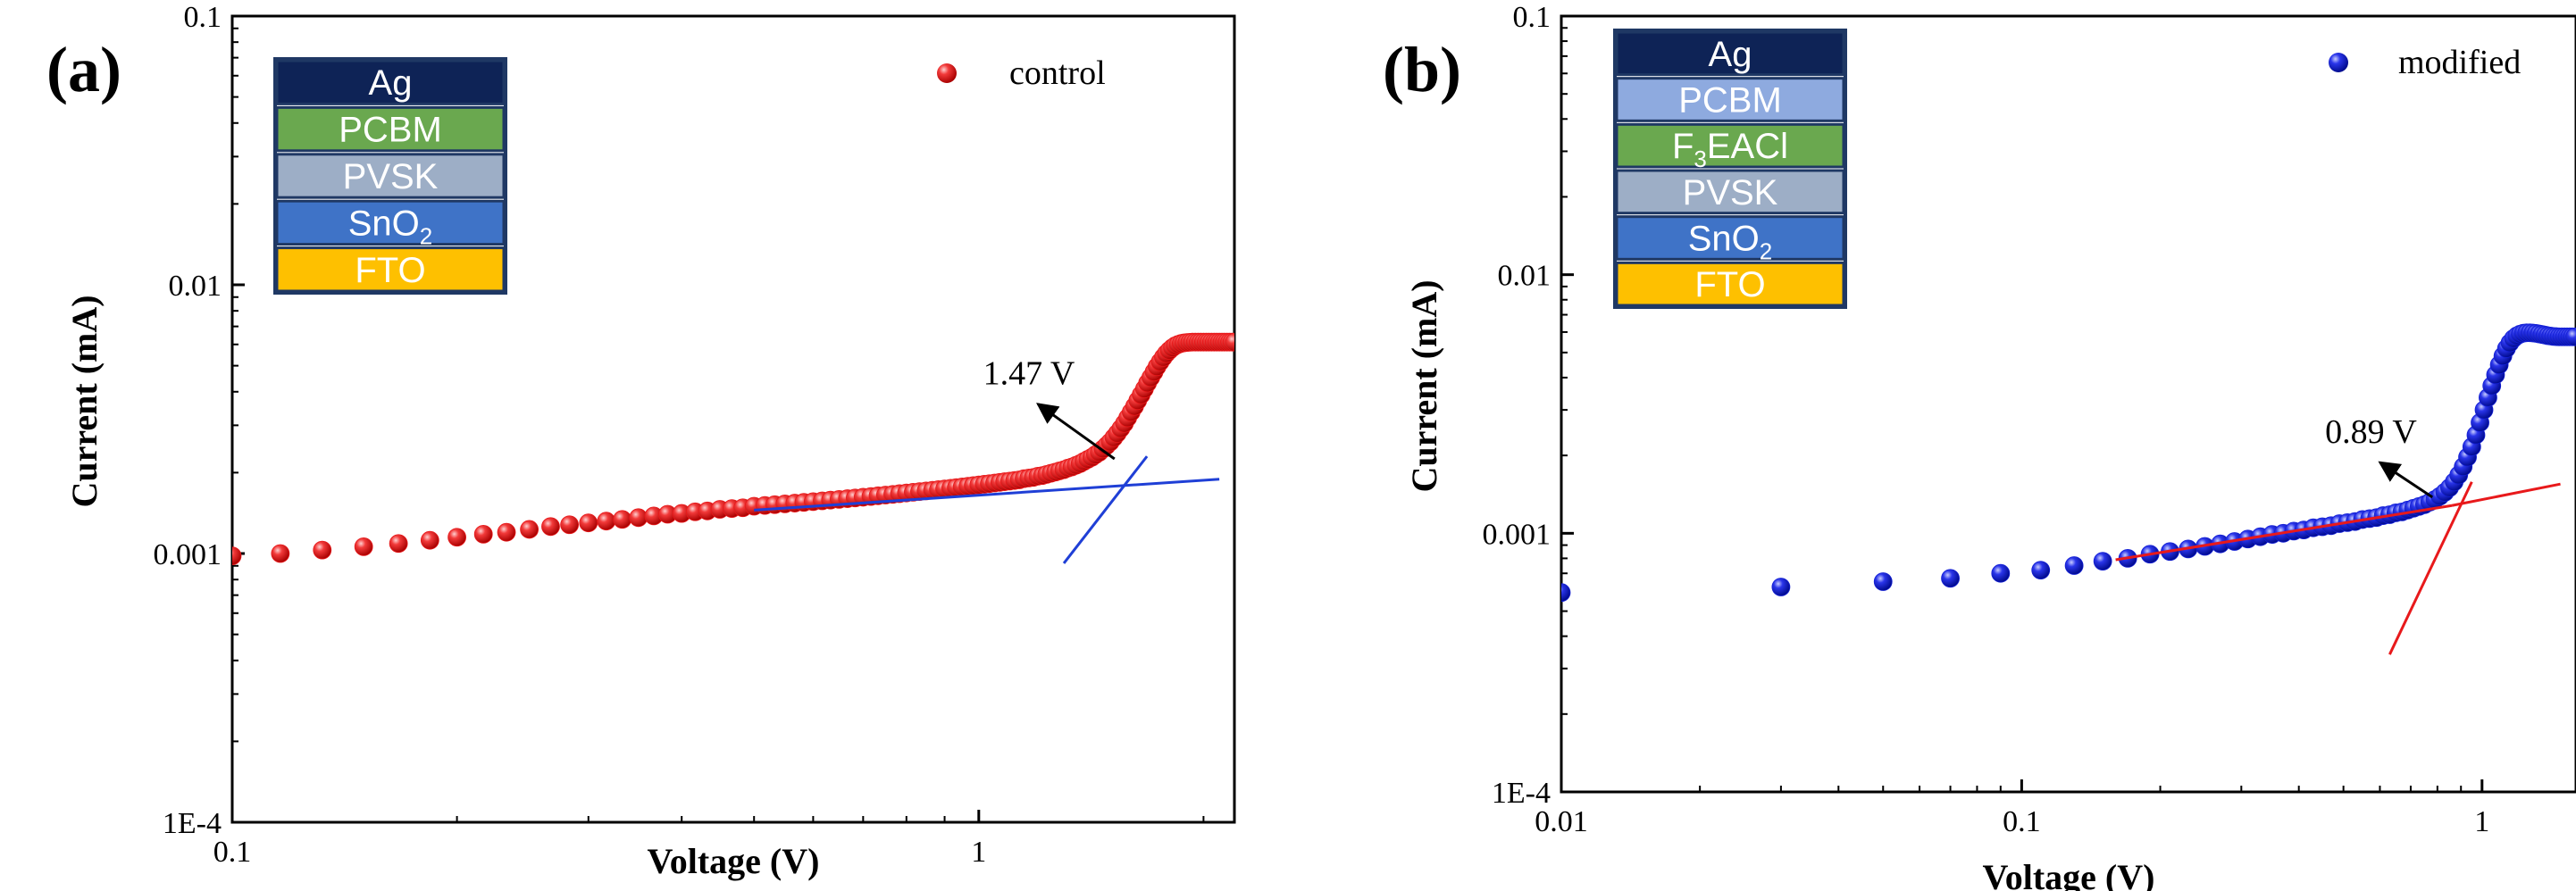  What do you see at coordinates (2460, 62) in the screenshot?
I see `legend-label: modified` at bounding box center [2460, 62].